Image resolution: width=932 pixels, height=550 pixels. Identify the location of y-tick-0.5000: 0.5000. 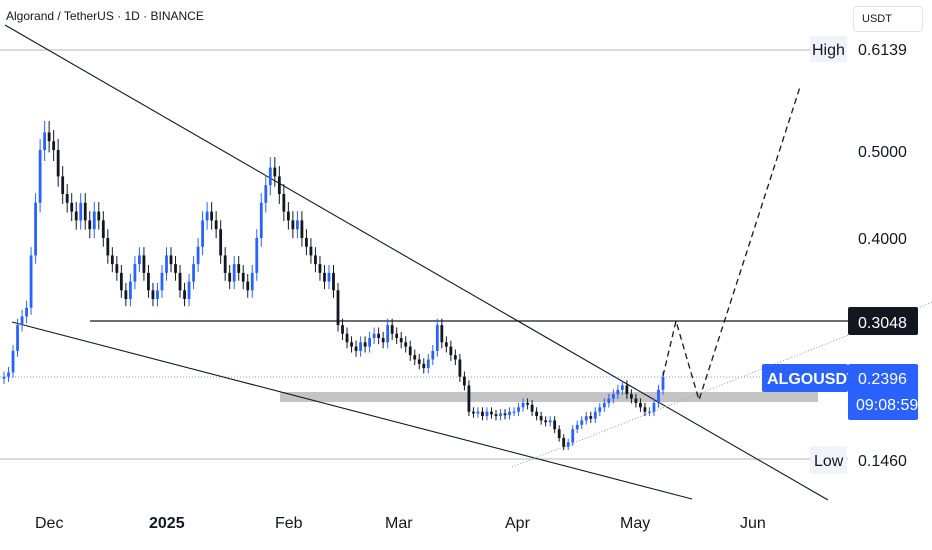
(882, 152).